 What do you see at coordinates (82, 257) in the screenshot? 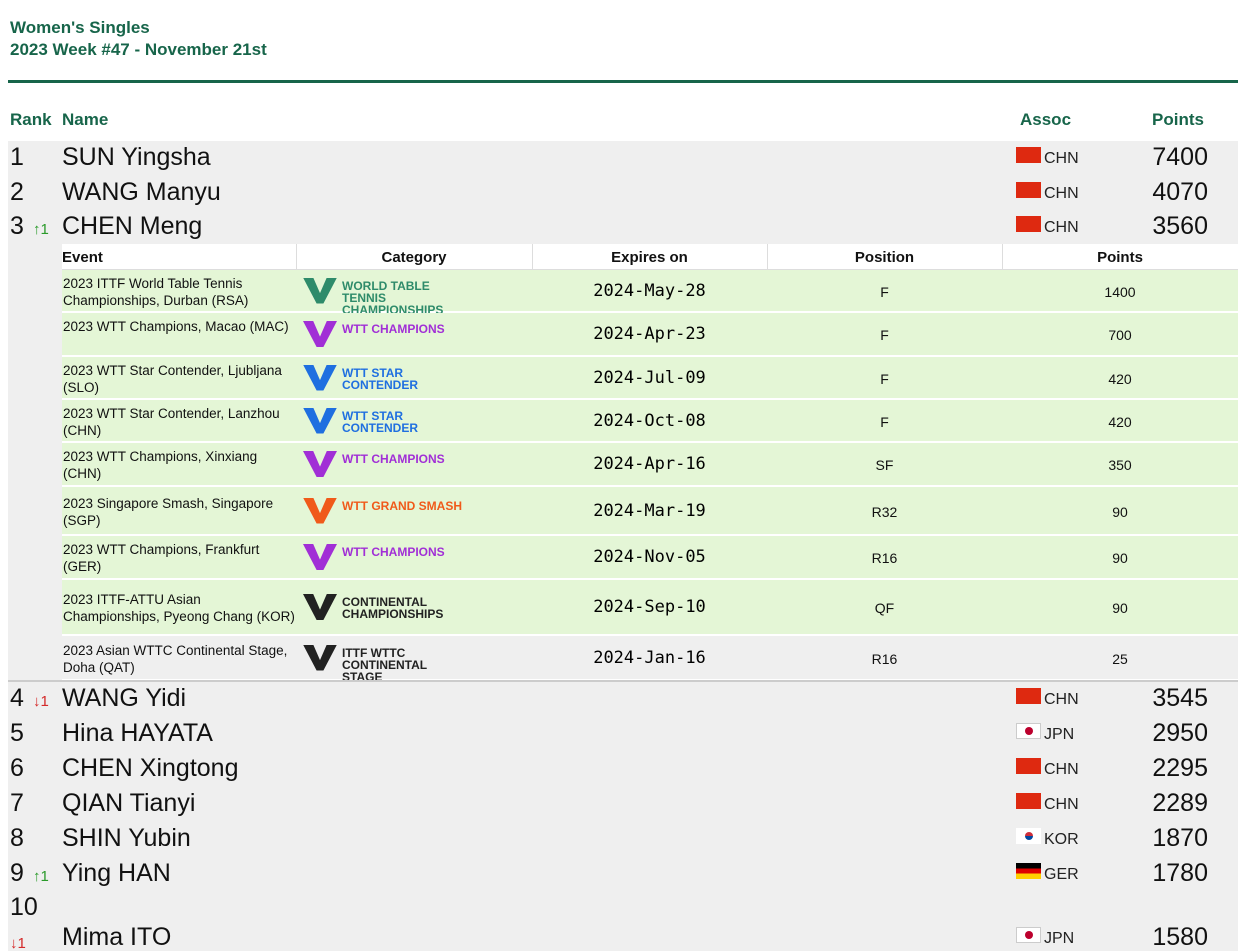
I see `detail-column-header: Event` at bounding box center [82, 257].